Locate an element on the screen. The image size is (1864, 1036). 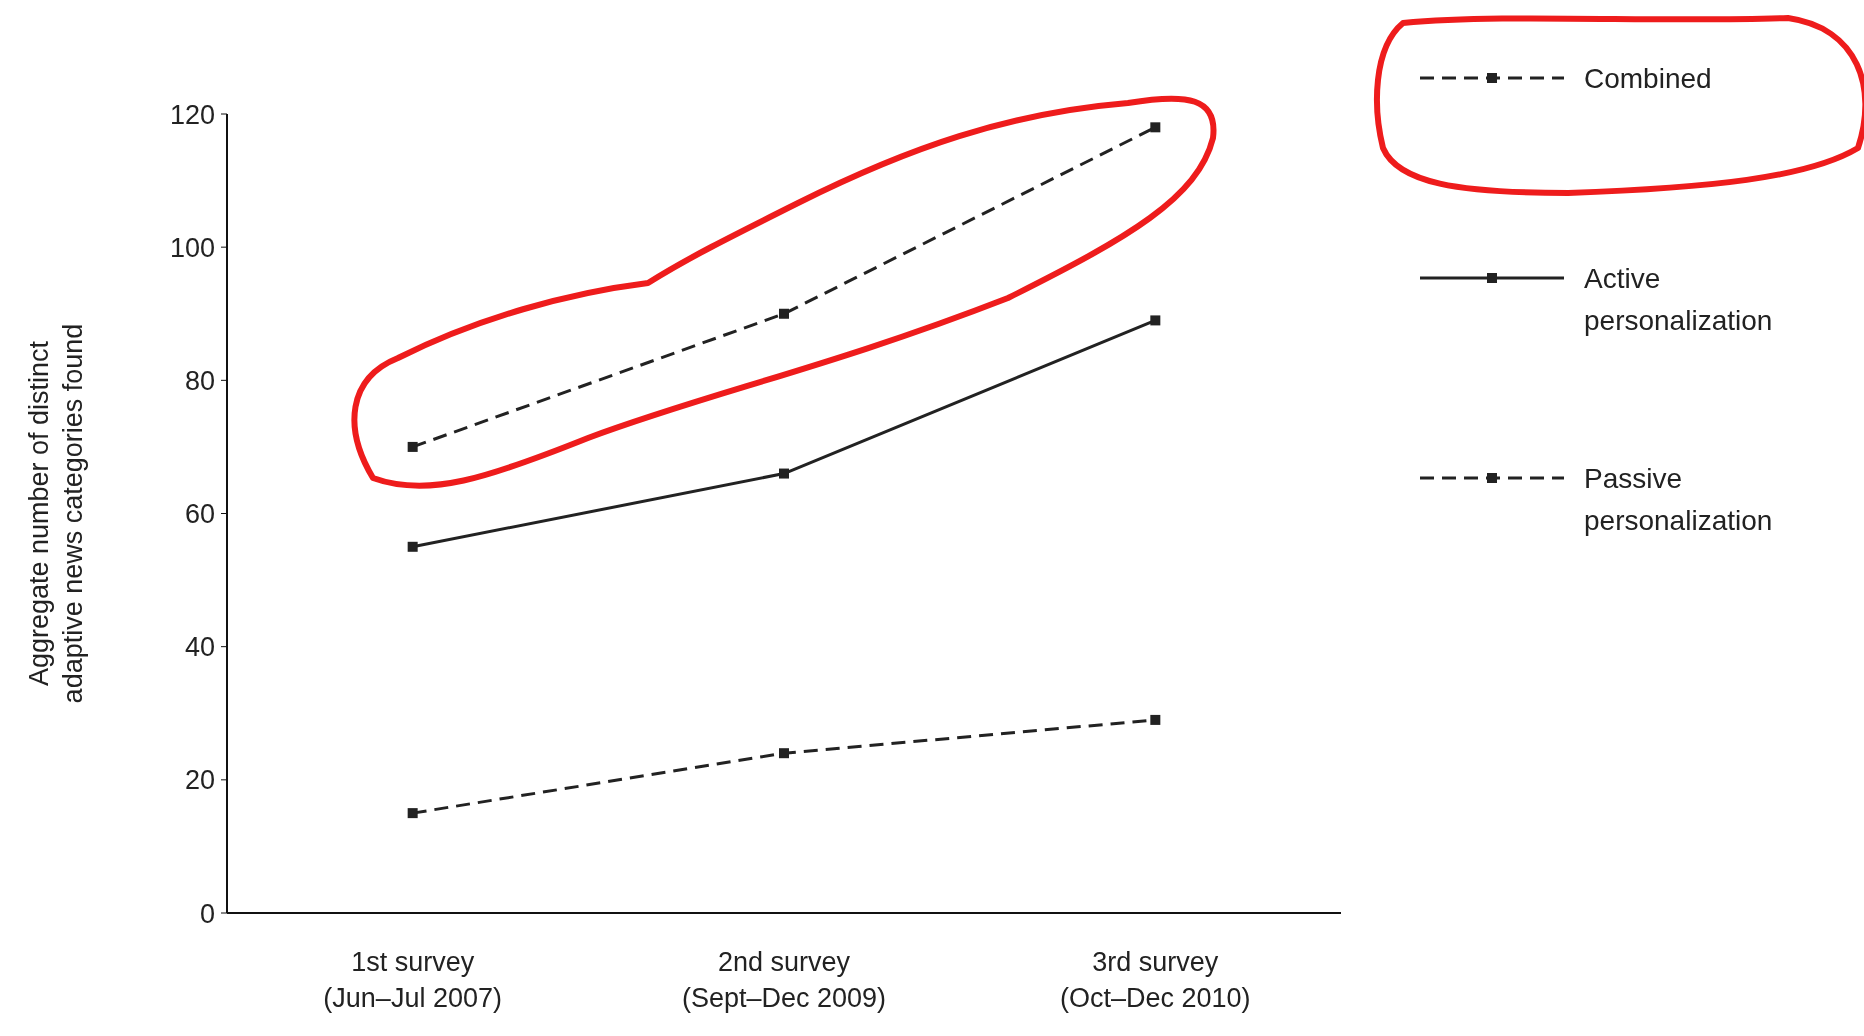
text: Combined is located at coordinates (1648, 79).